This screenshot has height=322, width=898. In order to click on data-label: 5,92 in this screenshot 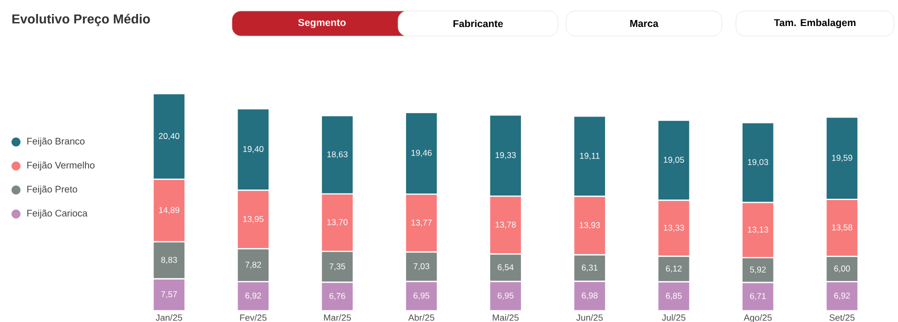, I will do `click(758, 270)`.